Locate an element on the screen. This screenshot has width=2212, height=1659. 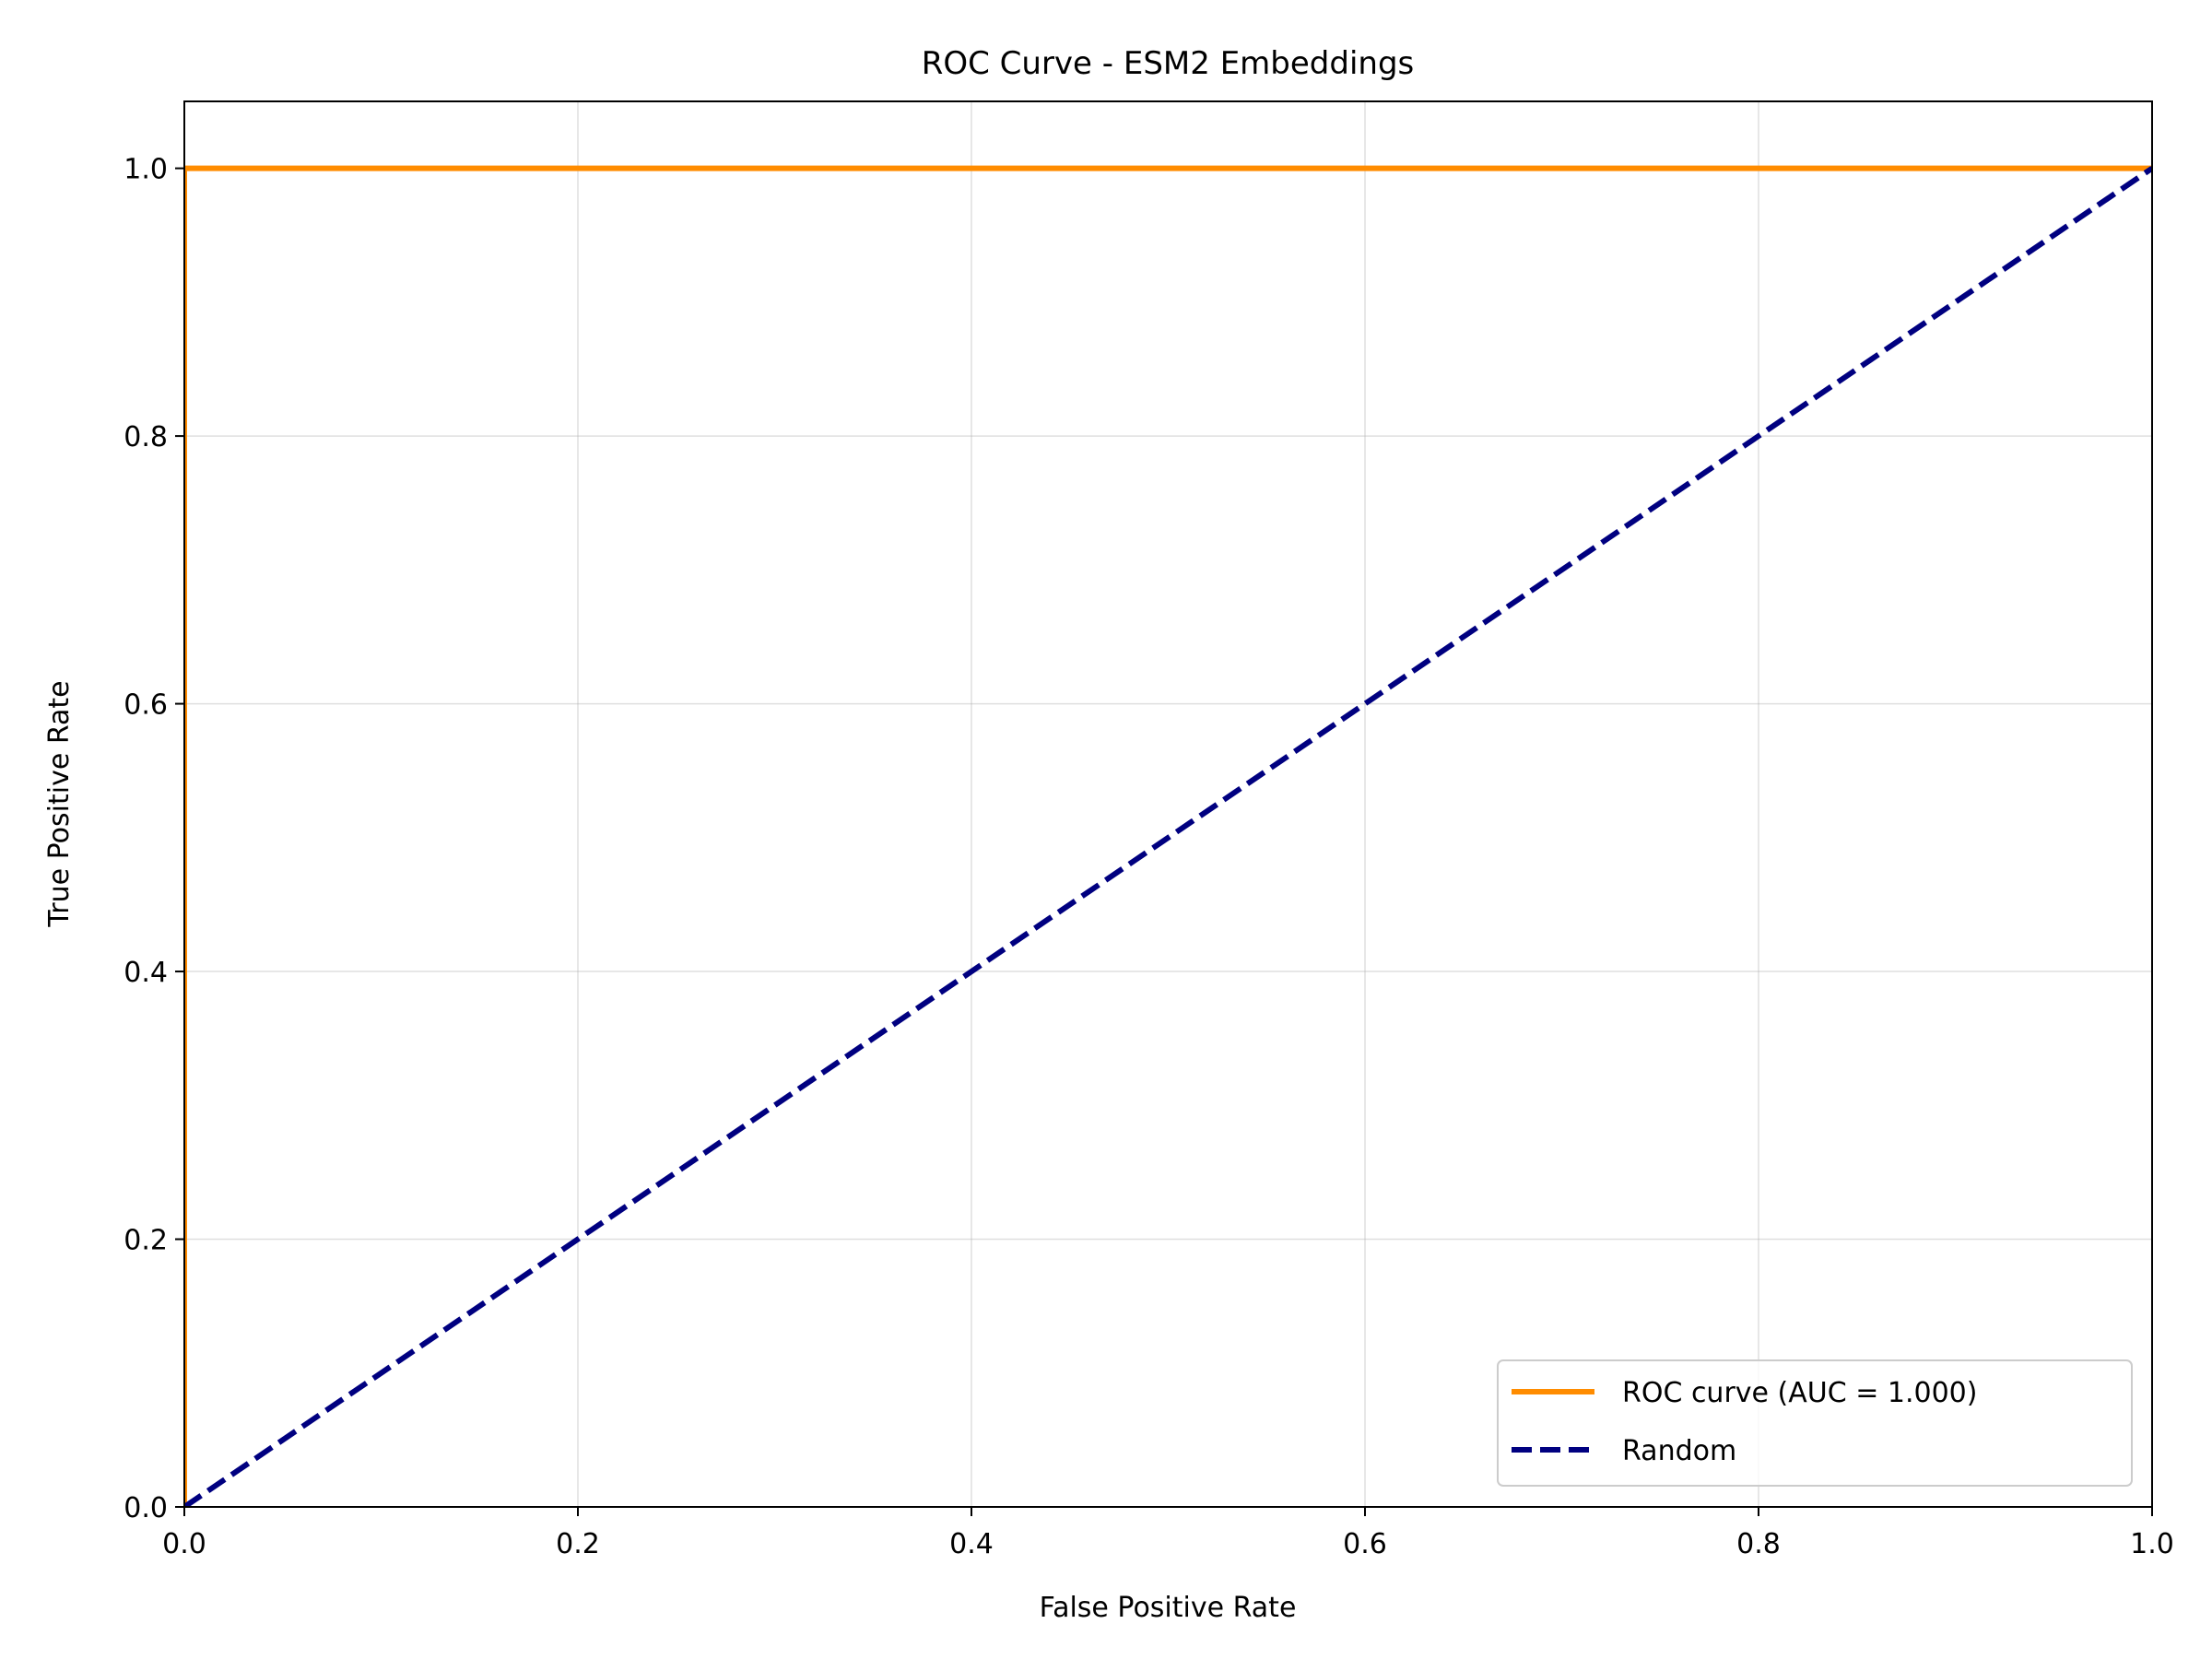
y-tick-label: 0.6 is located at coordinates (146, 705).